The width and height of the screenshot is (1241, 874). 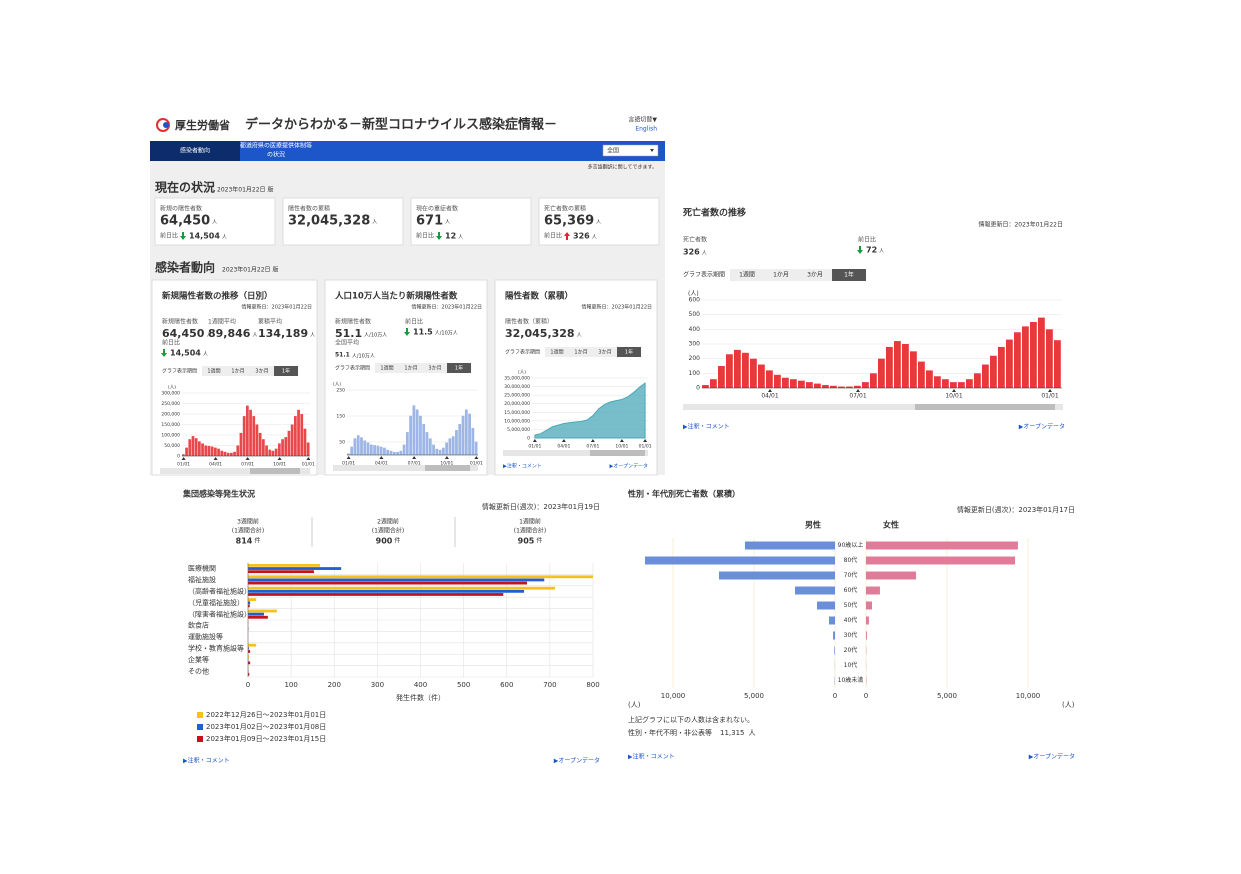 What do you see at coordinates (518, 430) in the screenshot?
I see `y-tick-label: 5,000,000` at bounding box center [518, 430].